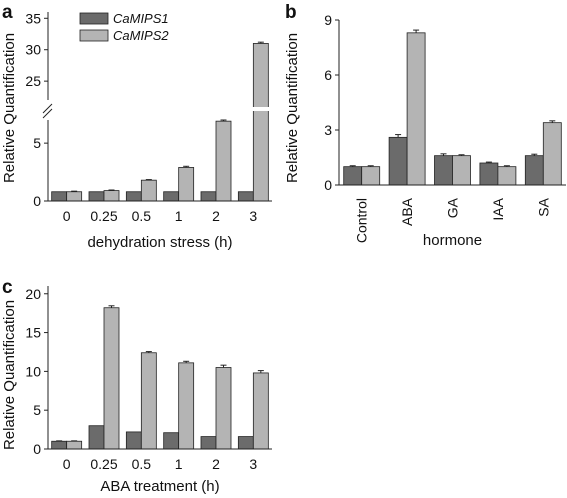  What do you see at coordinates (328, 130) in the screenshot?
I see `y-tick-label-3: 3` at bounding box center [328, 130].